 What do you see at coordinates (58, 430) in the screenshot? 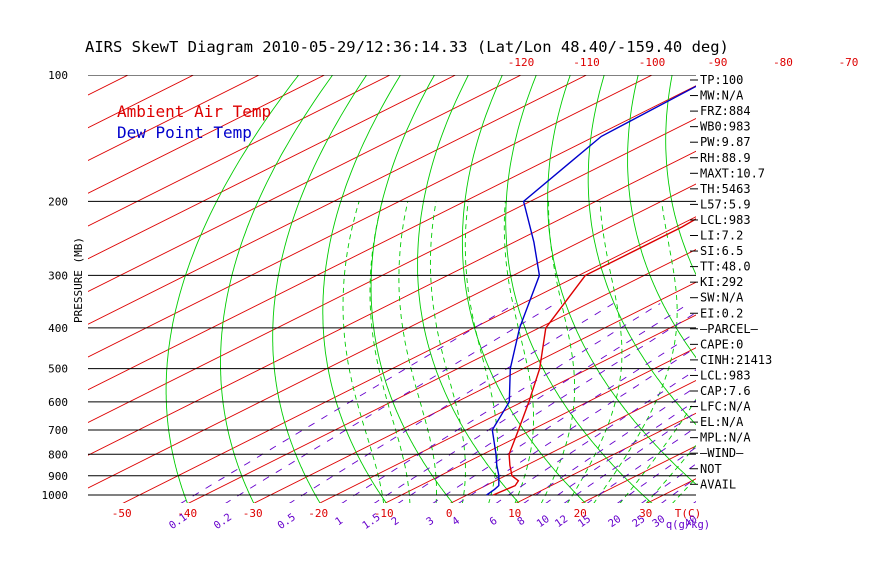
I see `pressure-tick-label: 700` at bounding box center [58, 430].